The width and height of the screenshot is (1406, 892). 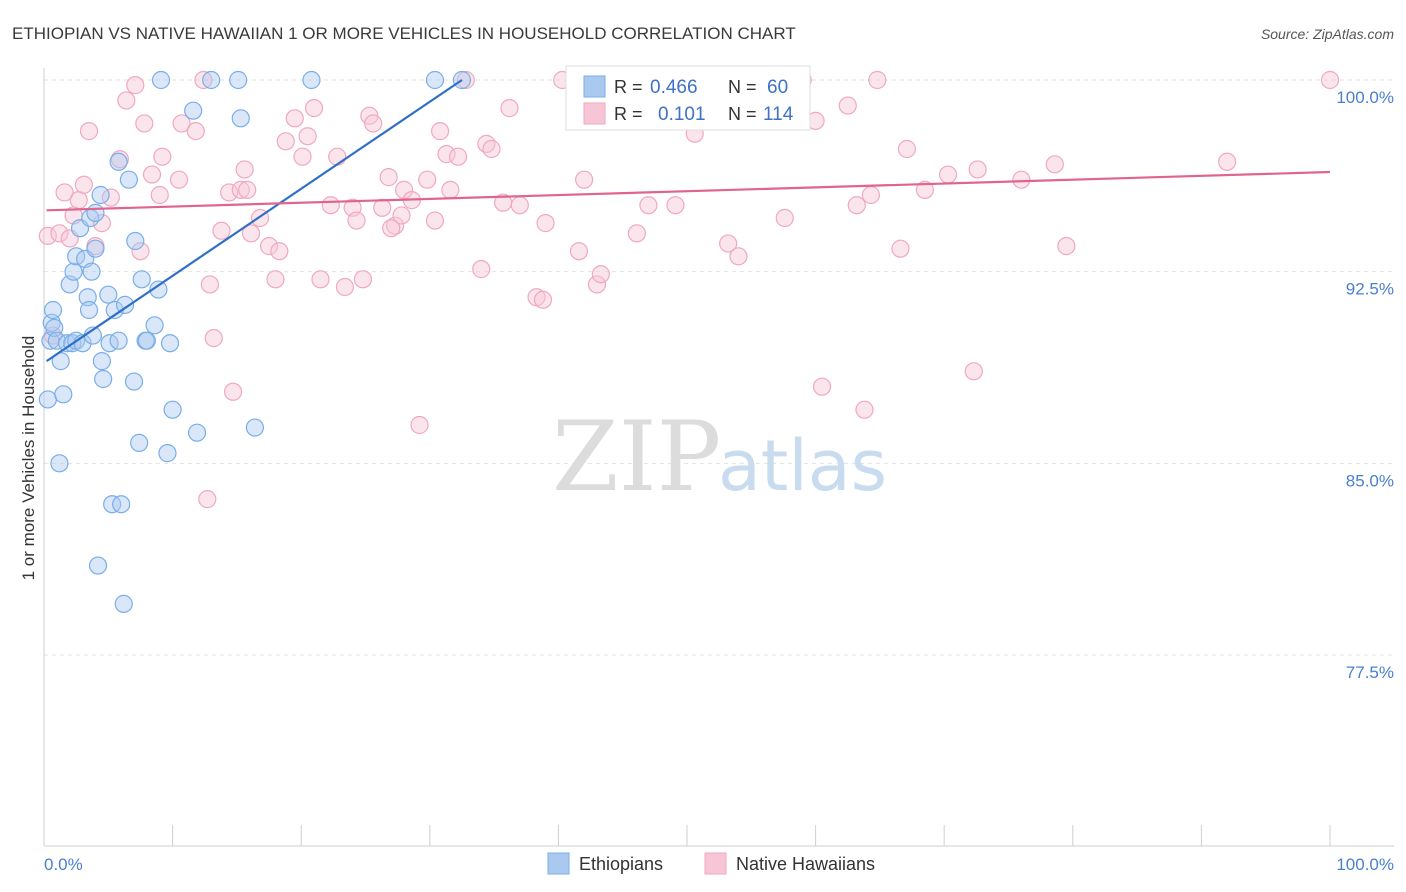 What do you see at coordinates (636, 457) in the screenshot?
I see `watermark-zip: ZIP` at bounding box center [636, 457].